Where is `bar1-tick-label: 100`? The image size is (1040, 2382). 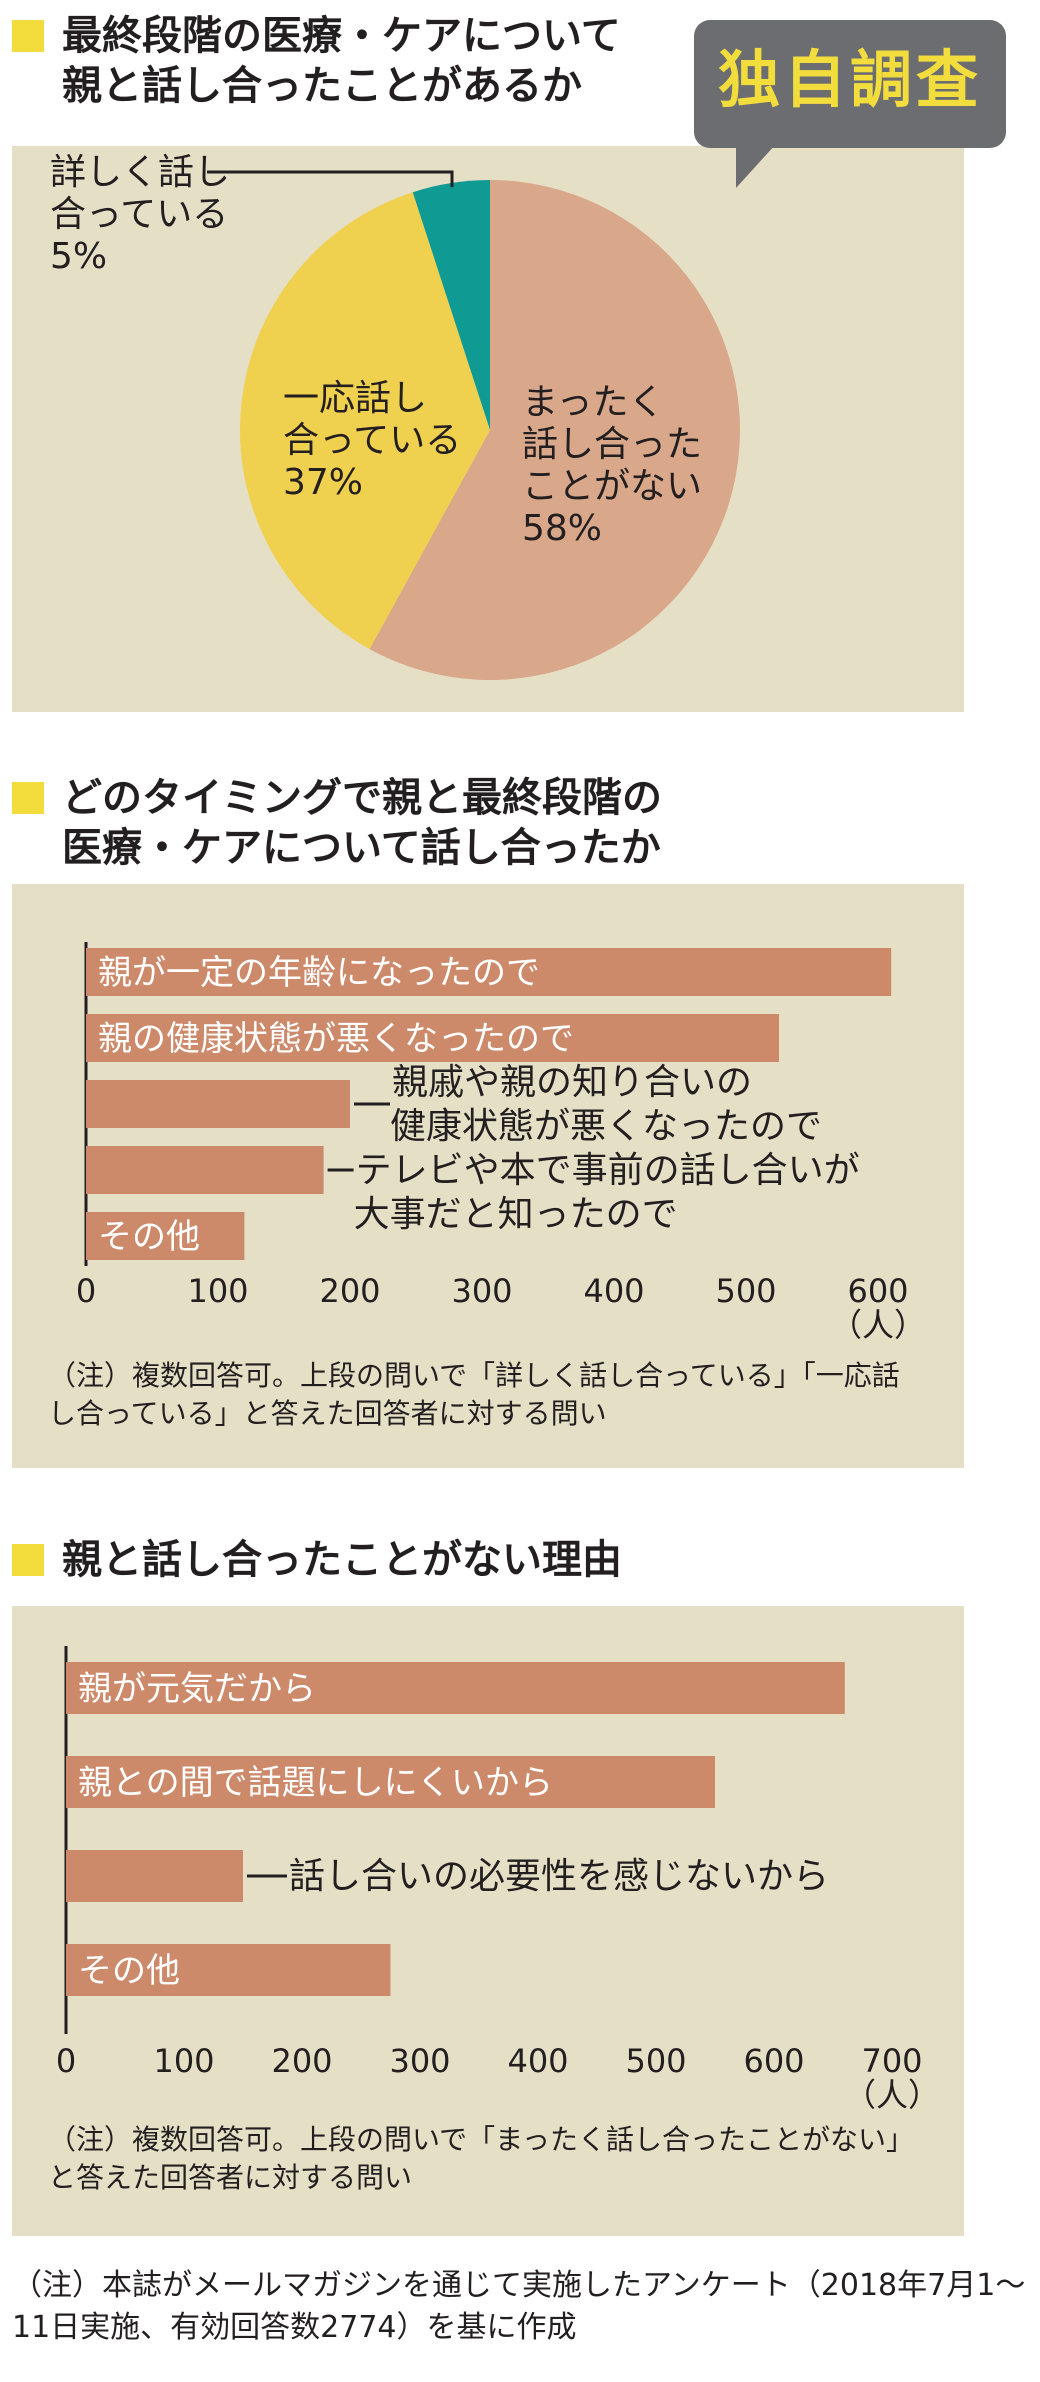 bar1-tick-label: 100 is located at coordinates (217, 1291).